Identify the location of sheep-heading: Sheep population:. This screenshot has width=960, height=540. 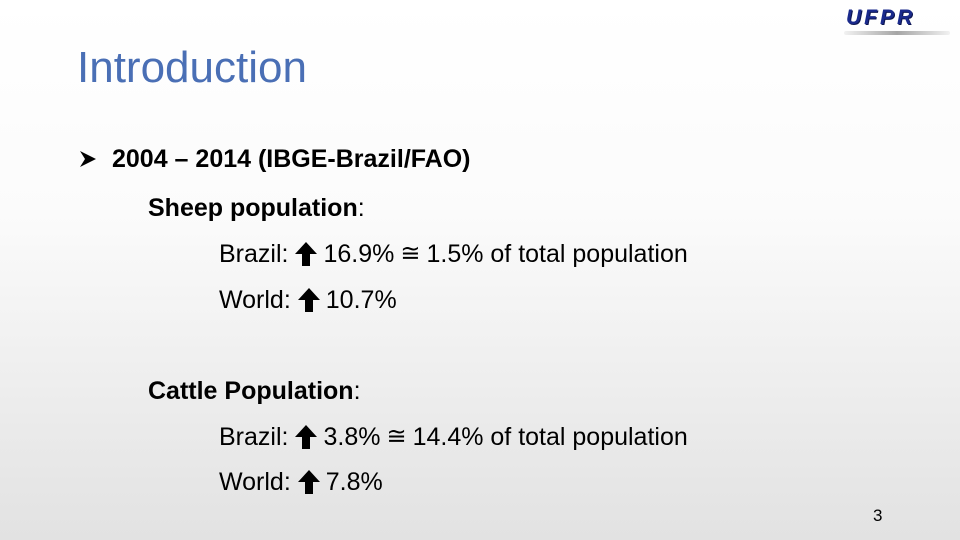
(256, 208).